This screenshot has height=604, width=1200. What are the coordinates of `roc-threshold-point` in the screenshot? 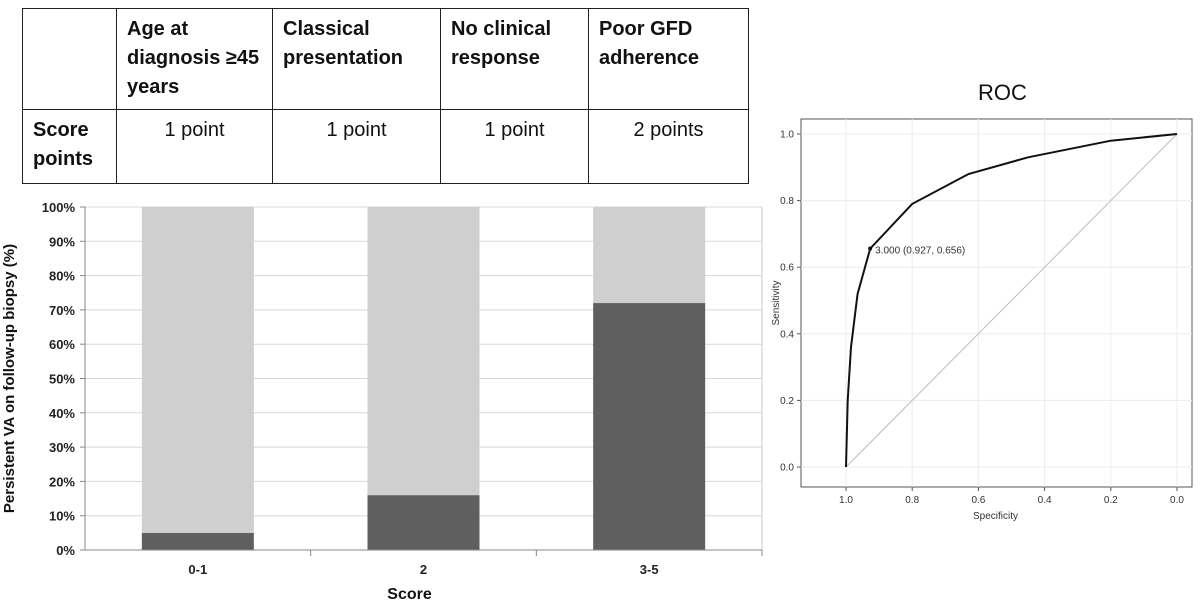 It's located at (870, 248).